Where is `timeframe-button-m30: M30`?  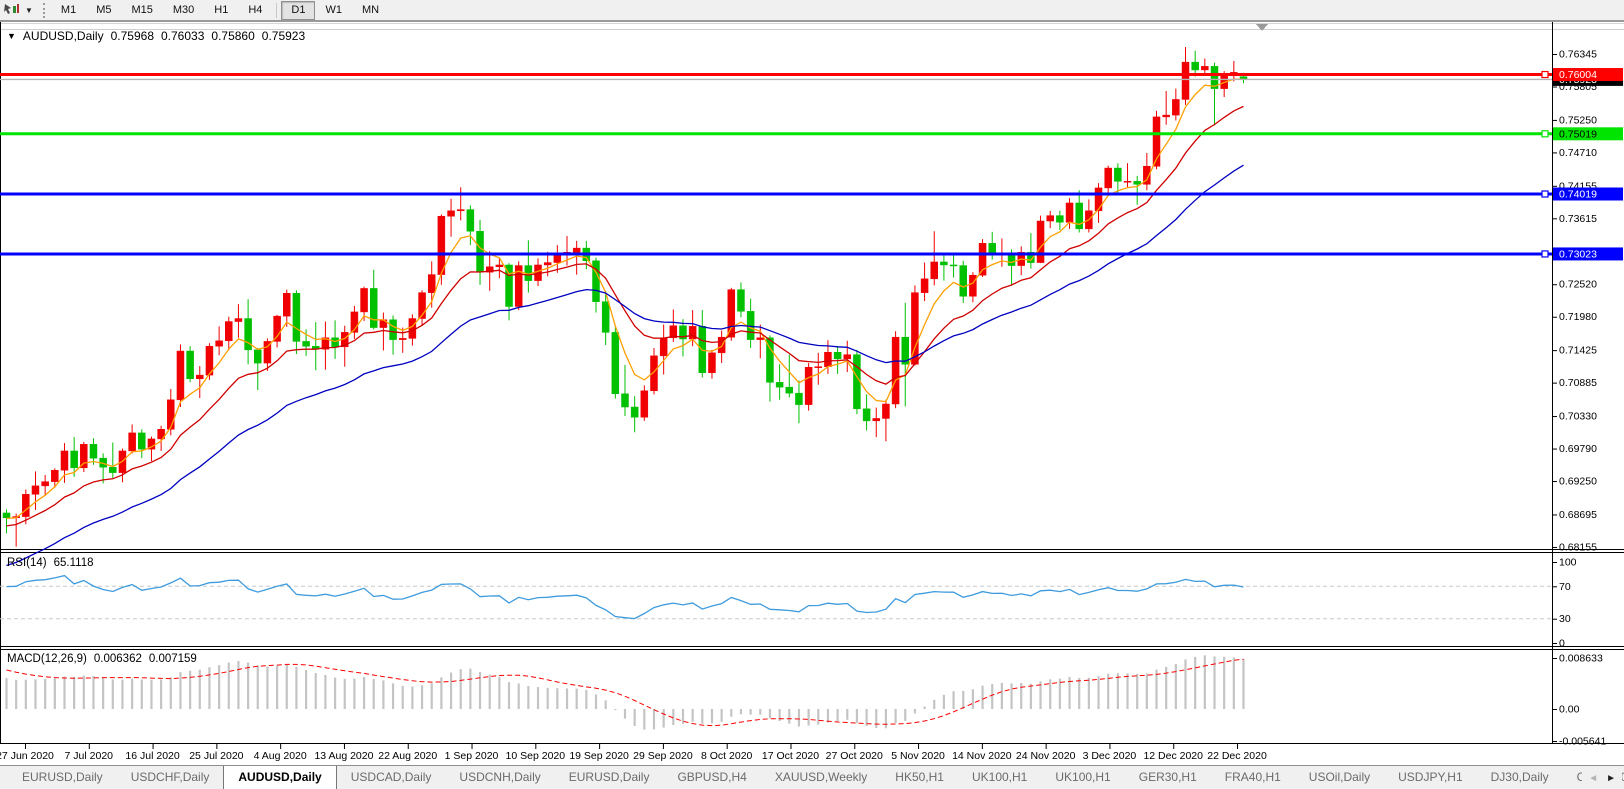 timeframe-button-m30: M30 is located at coordinates (183, 9).